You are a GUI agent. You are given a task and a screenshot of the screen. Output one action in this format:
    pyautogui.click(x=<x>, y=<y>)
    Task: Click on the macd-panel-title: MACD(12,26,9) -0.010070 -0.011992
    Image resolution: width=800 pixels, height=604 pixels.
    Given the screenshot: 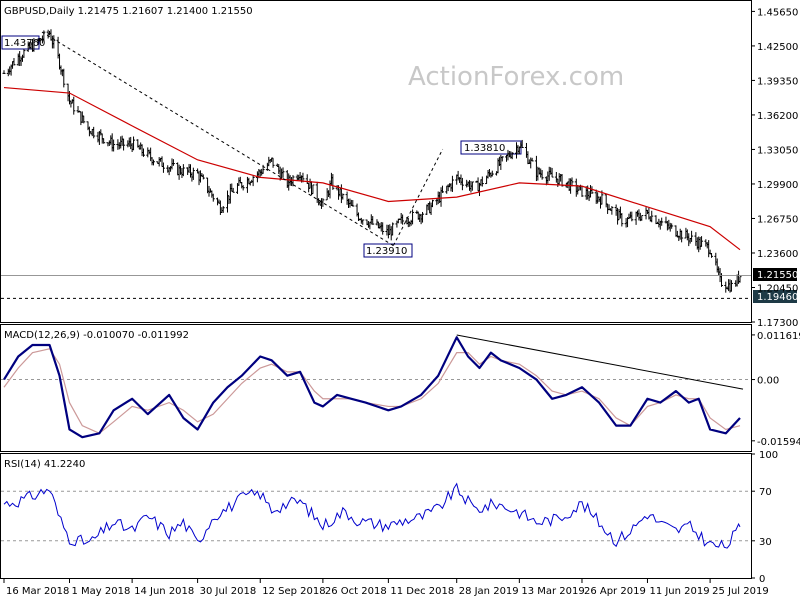 What is the action you would take?
    pyautogui.click(x=96, y=335)
    